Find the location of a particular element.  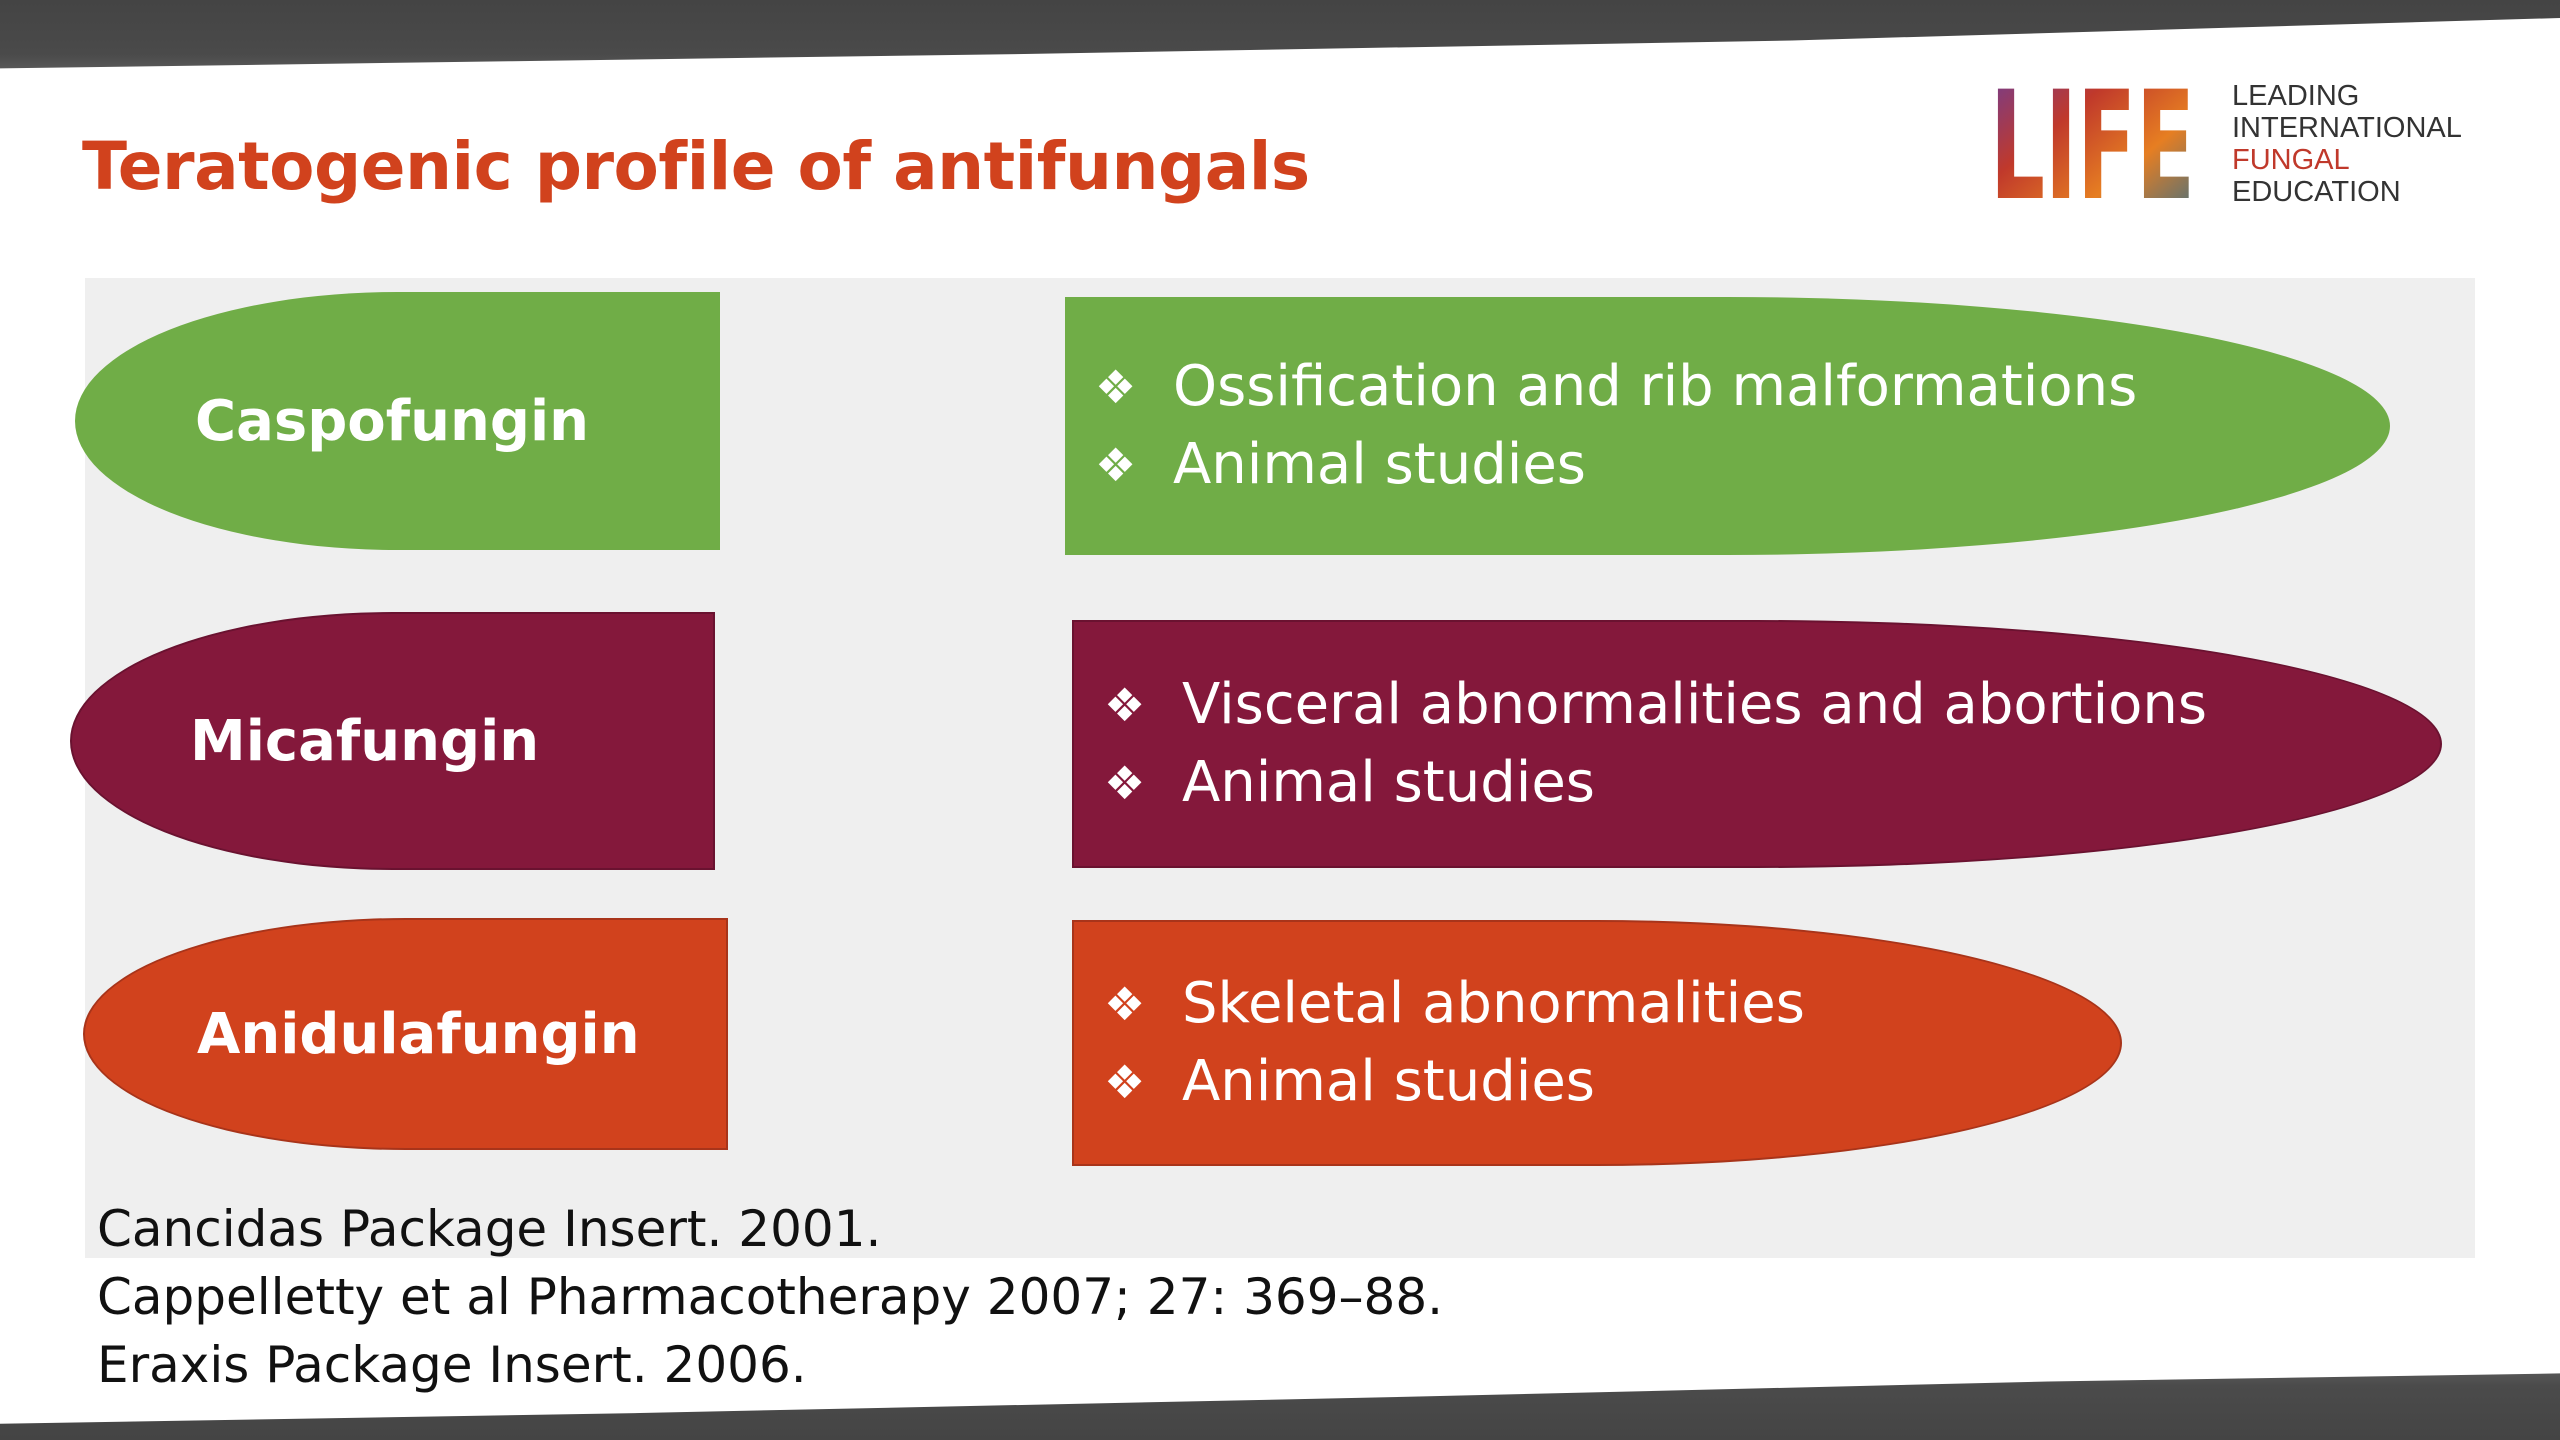

logo-line: FUNGAL is located at coordinates (2291, 160).